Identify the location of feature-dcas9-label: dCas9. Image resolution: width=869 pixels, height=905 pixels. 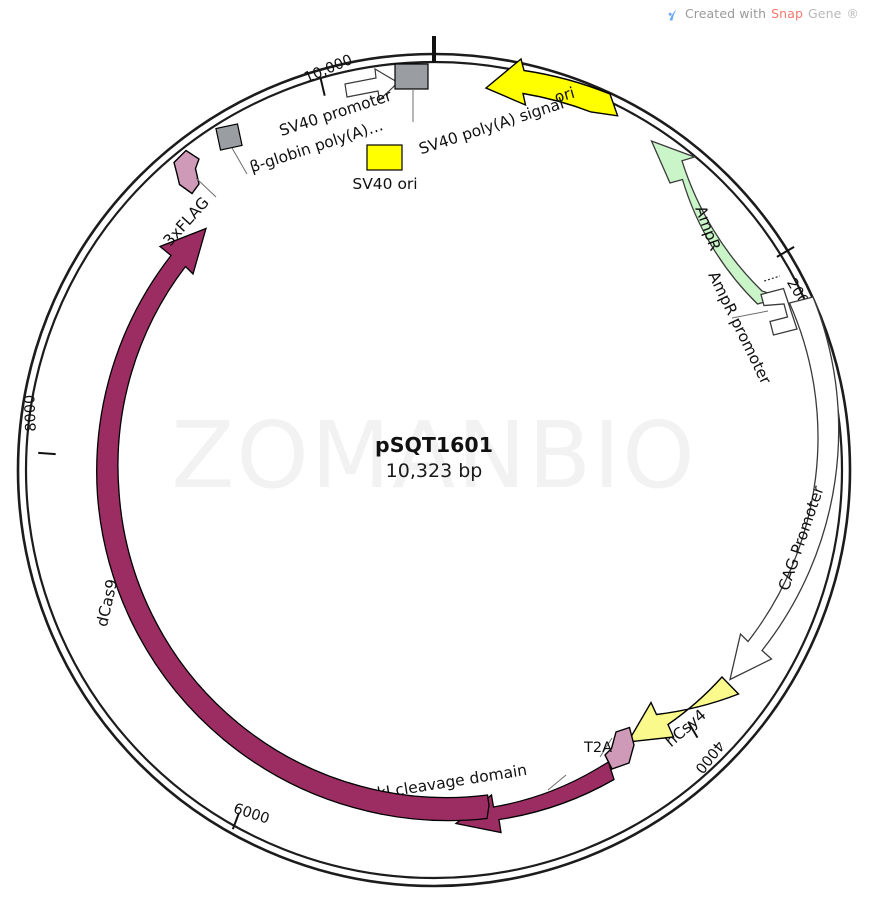
(107, 602).